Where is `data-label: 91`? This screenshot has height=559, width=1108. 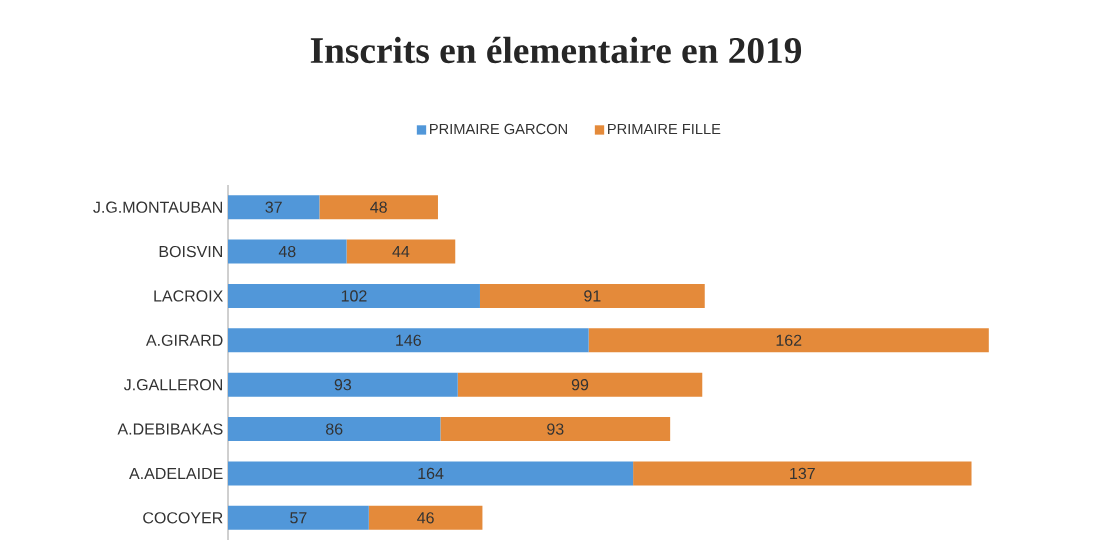 data-label: 91 is located at coordinates (592, 296).